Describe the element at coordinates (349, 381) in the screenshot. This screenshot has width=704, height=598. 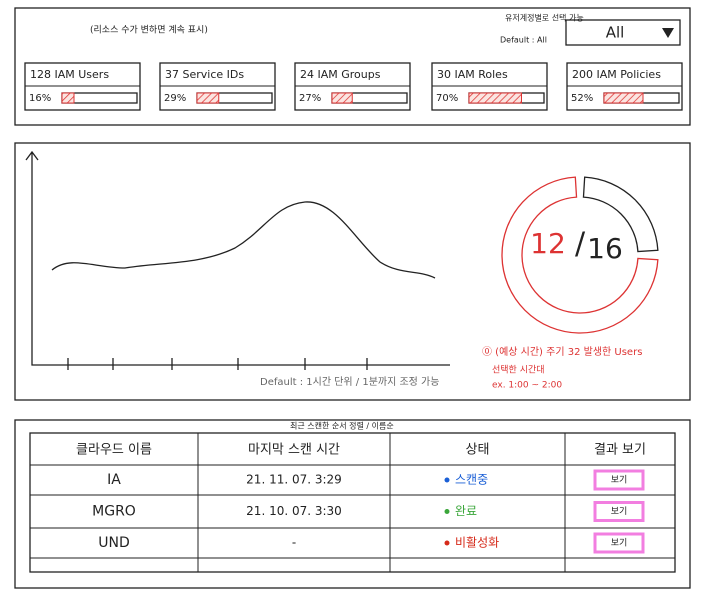
I see `timeline-note: Default : 1시간 단위 / 1분까지 조정 가능` at that location.